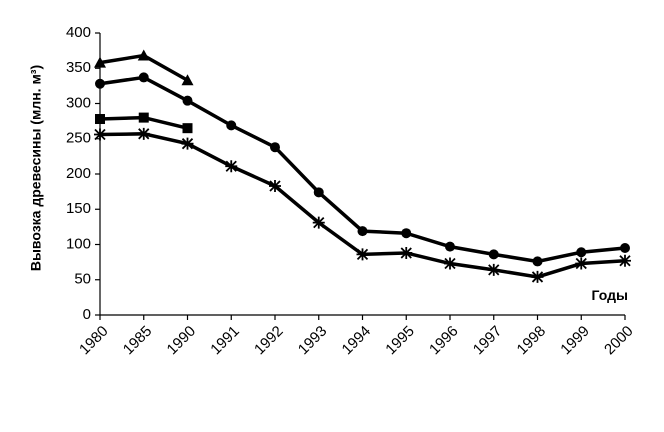 This screenshot has height=432, width=664. What do you see at coordinates (36, 168) in the screenshot?
I see `y-axis-label: Вывозка древесины (млн. м³)` at bounding box center [36, 168].